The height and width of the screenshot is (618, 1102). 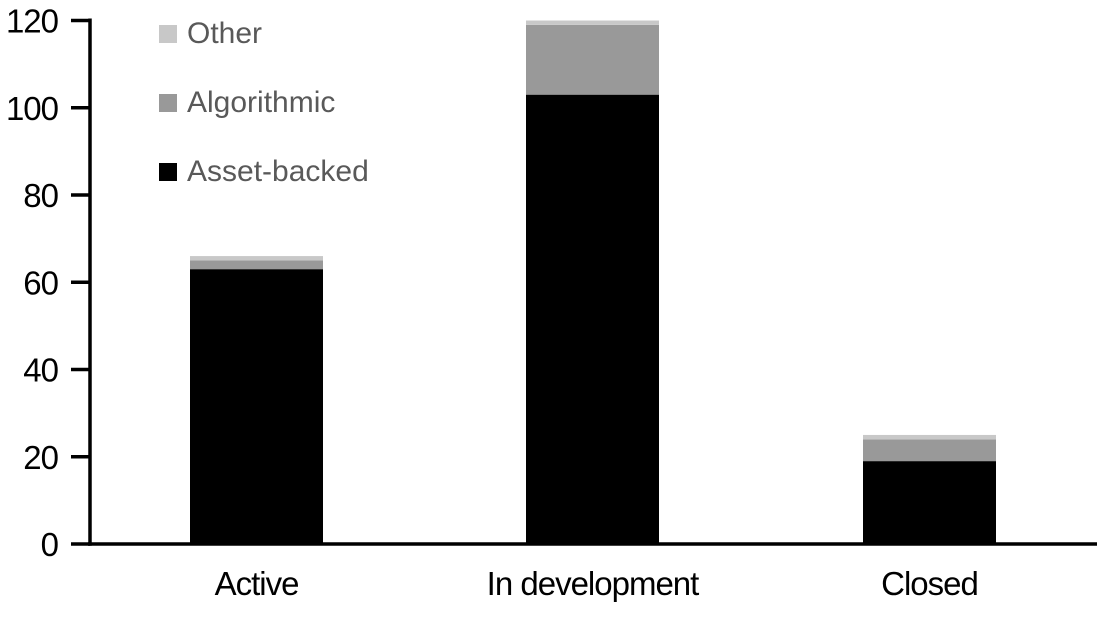 I want to click on legend-item-asset-backed: Asset-backed, so click(x=264, y=172).